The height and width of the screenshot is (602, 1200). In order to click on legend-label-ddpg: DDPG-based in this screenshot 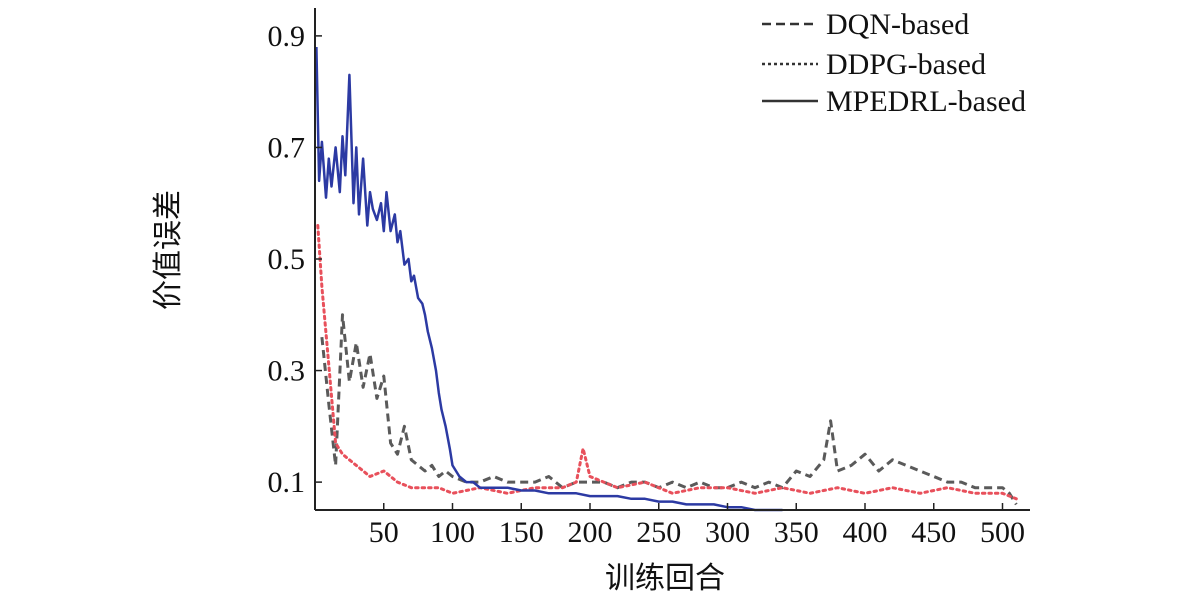, I will do `click(906, 64)`.